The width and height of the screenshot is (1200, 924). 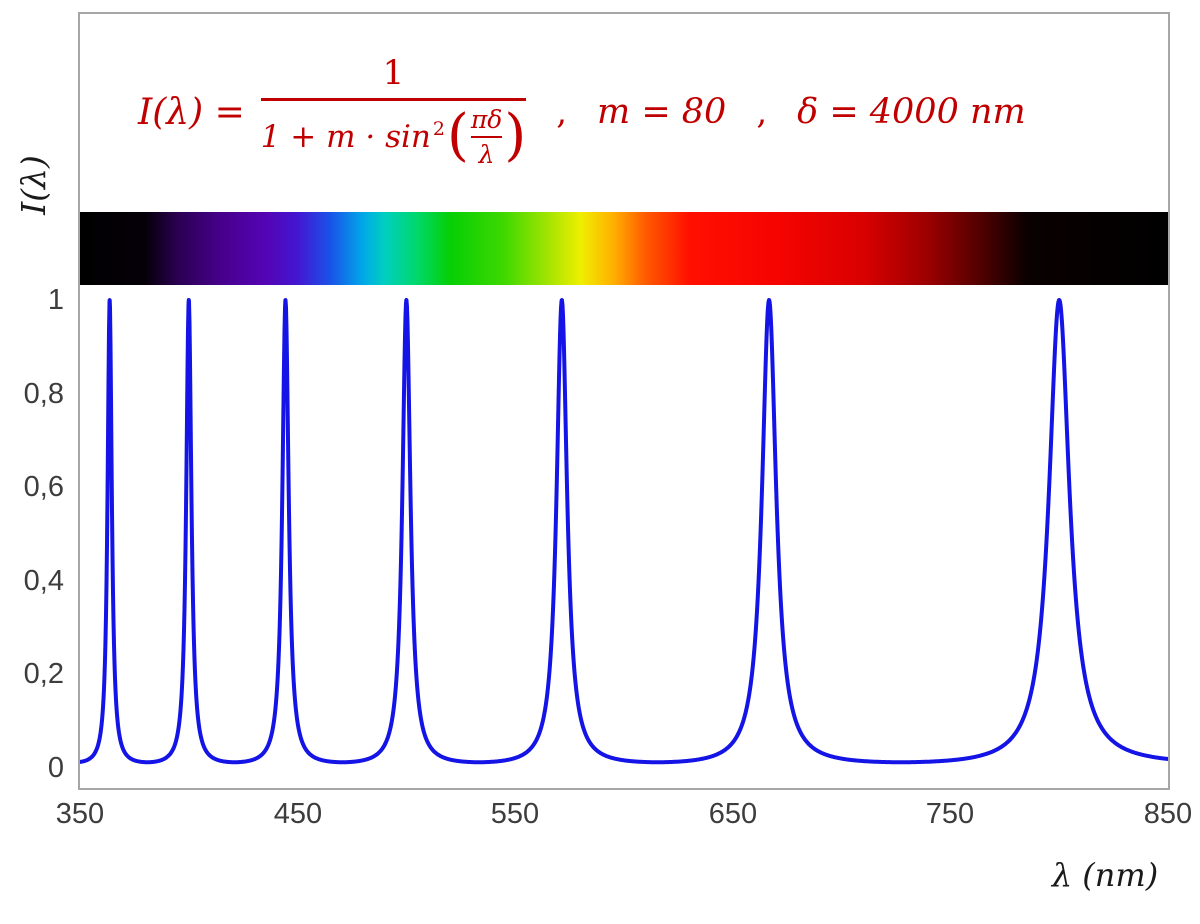 What do you see at coordinates (55, 768) in the screenshot?
I see `y-tick-label: 0` at bounding box center [55, 768].